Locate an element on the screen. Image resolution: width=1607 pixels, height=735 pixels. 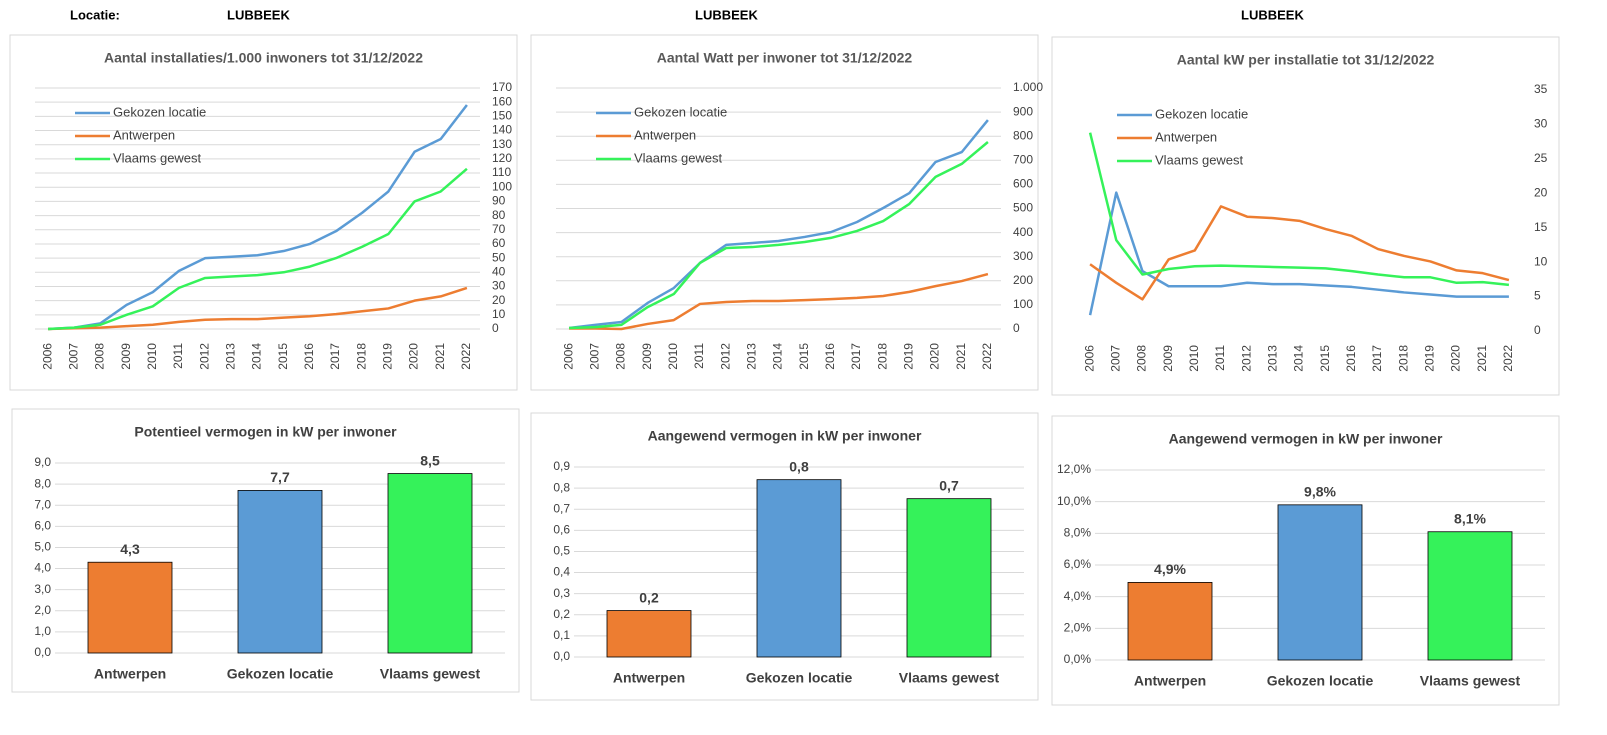
y-tick-label: 8,0 is located at coordinates (42, 483).